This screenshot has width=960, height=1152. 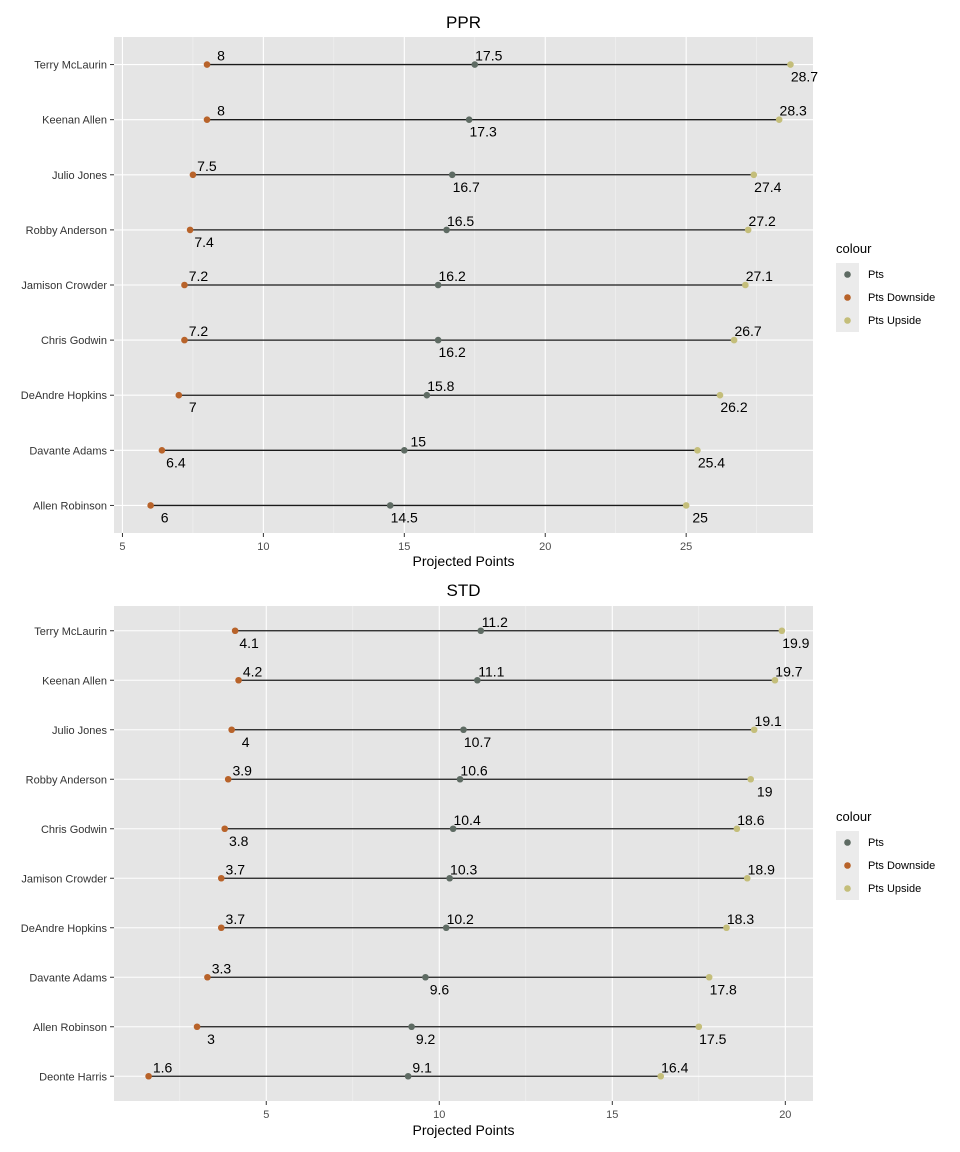 I want to click on y-tick-label: Allen Robinson, so click(x=70, y=506).